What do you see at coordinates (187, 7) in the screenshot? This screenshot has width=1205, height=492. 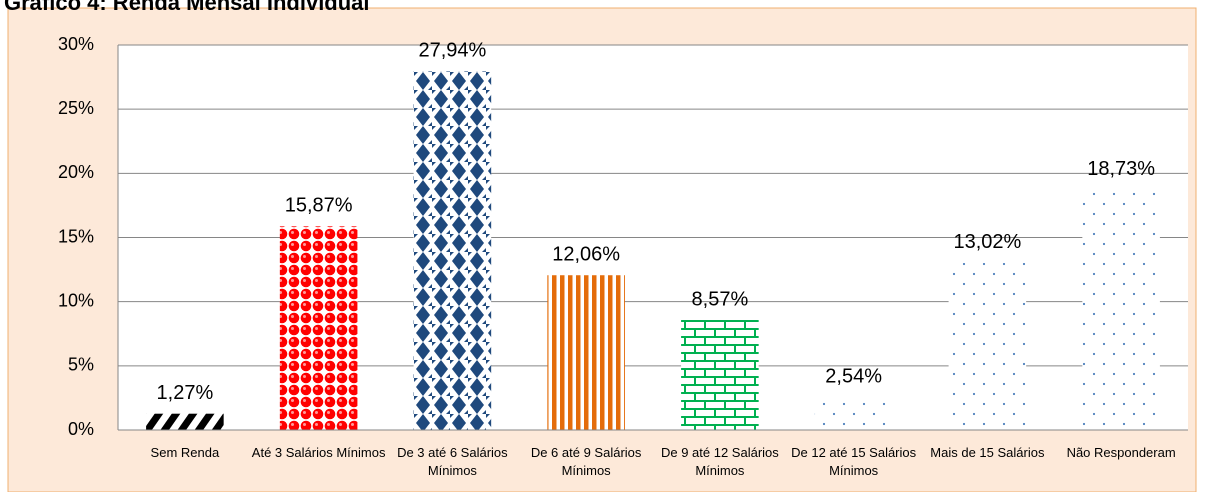 I see `chart-title: Gráfico 4: Renda Mensal Individual` at bounding box center [187, 7].